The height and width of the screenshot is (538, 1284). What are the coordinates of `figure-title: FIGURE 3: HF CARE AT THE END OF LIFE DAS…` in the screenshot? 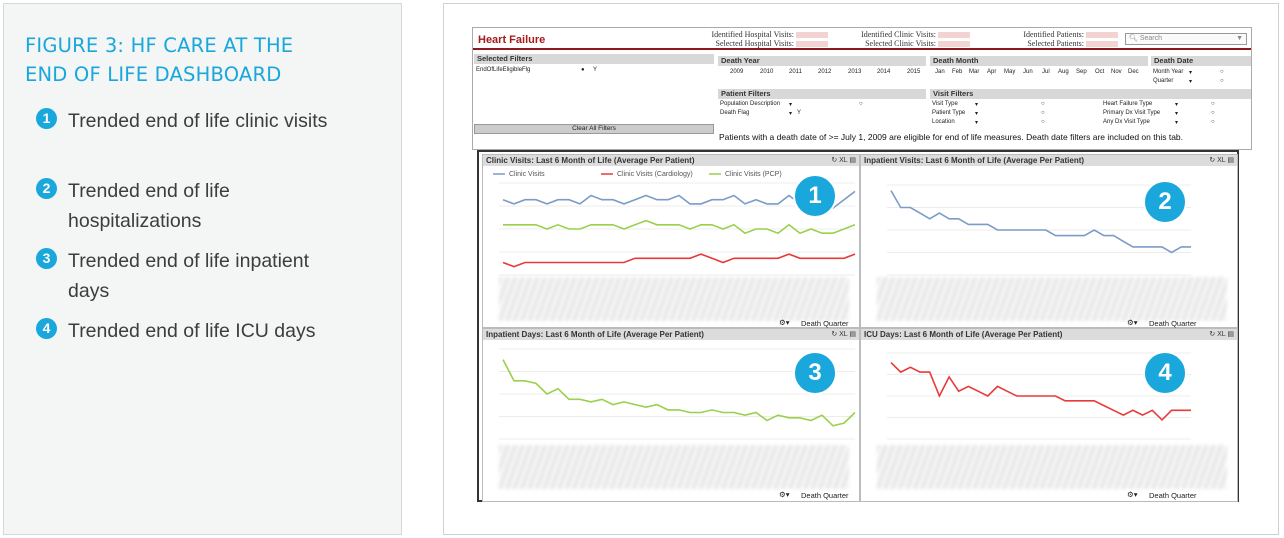 It's located at (159, 60).